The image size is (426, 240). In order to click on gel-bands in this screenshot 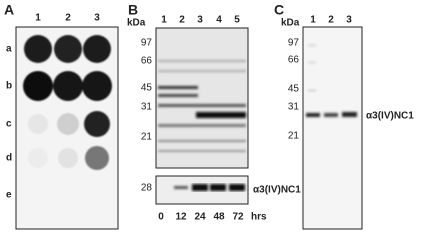, I will do `click(202, 106)`.